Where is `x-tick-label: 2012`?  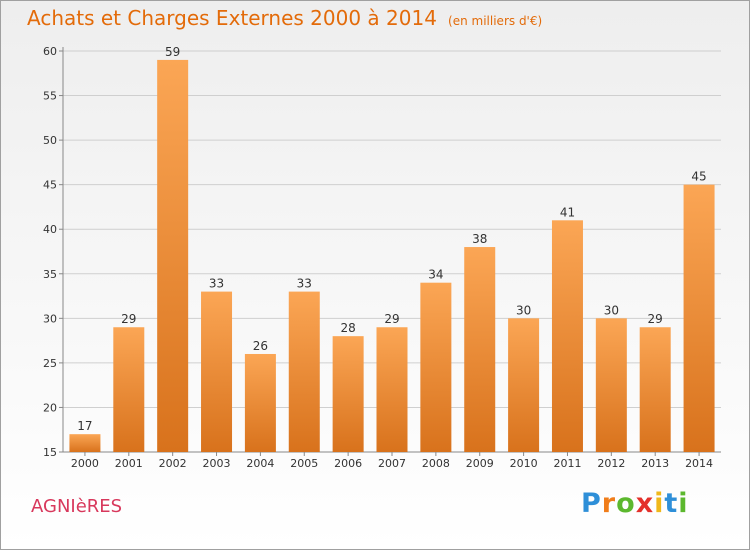 x-tick-label: 2012 is located at coordinates (611, 463).